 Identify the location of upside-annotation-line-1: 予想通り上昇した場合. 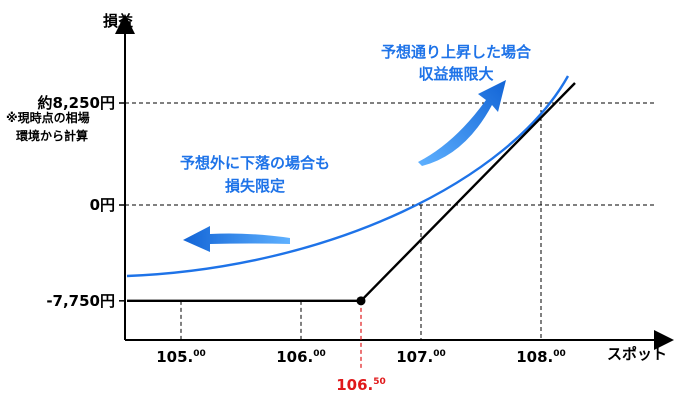
(456, 52).